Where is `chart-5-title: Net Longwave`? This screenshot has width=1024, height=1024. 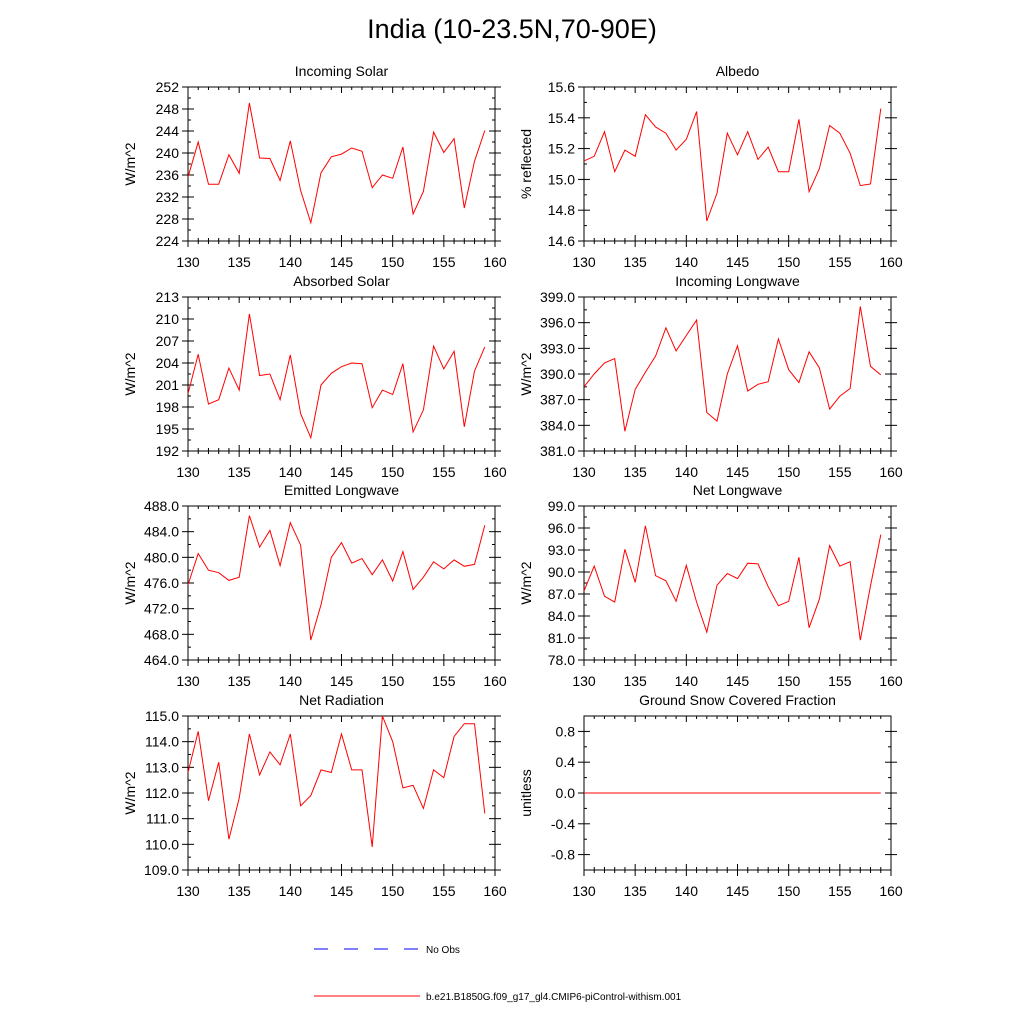 chart-5-title: Net Longwave is located at coordinates (738, 490).